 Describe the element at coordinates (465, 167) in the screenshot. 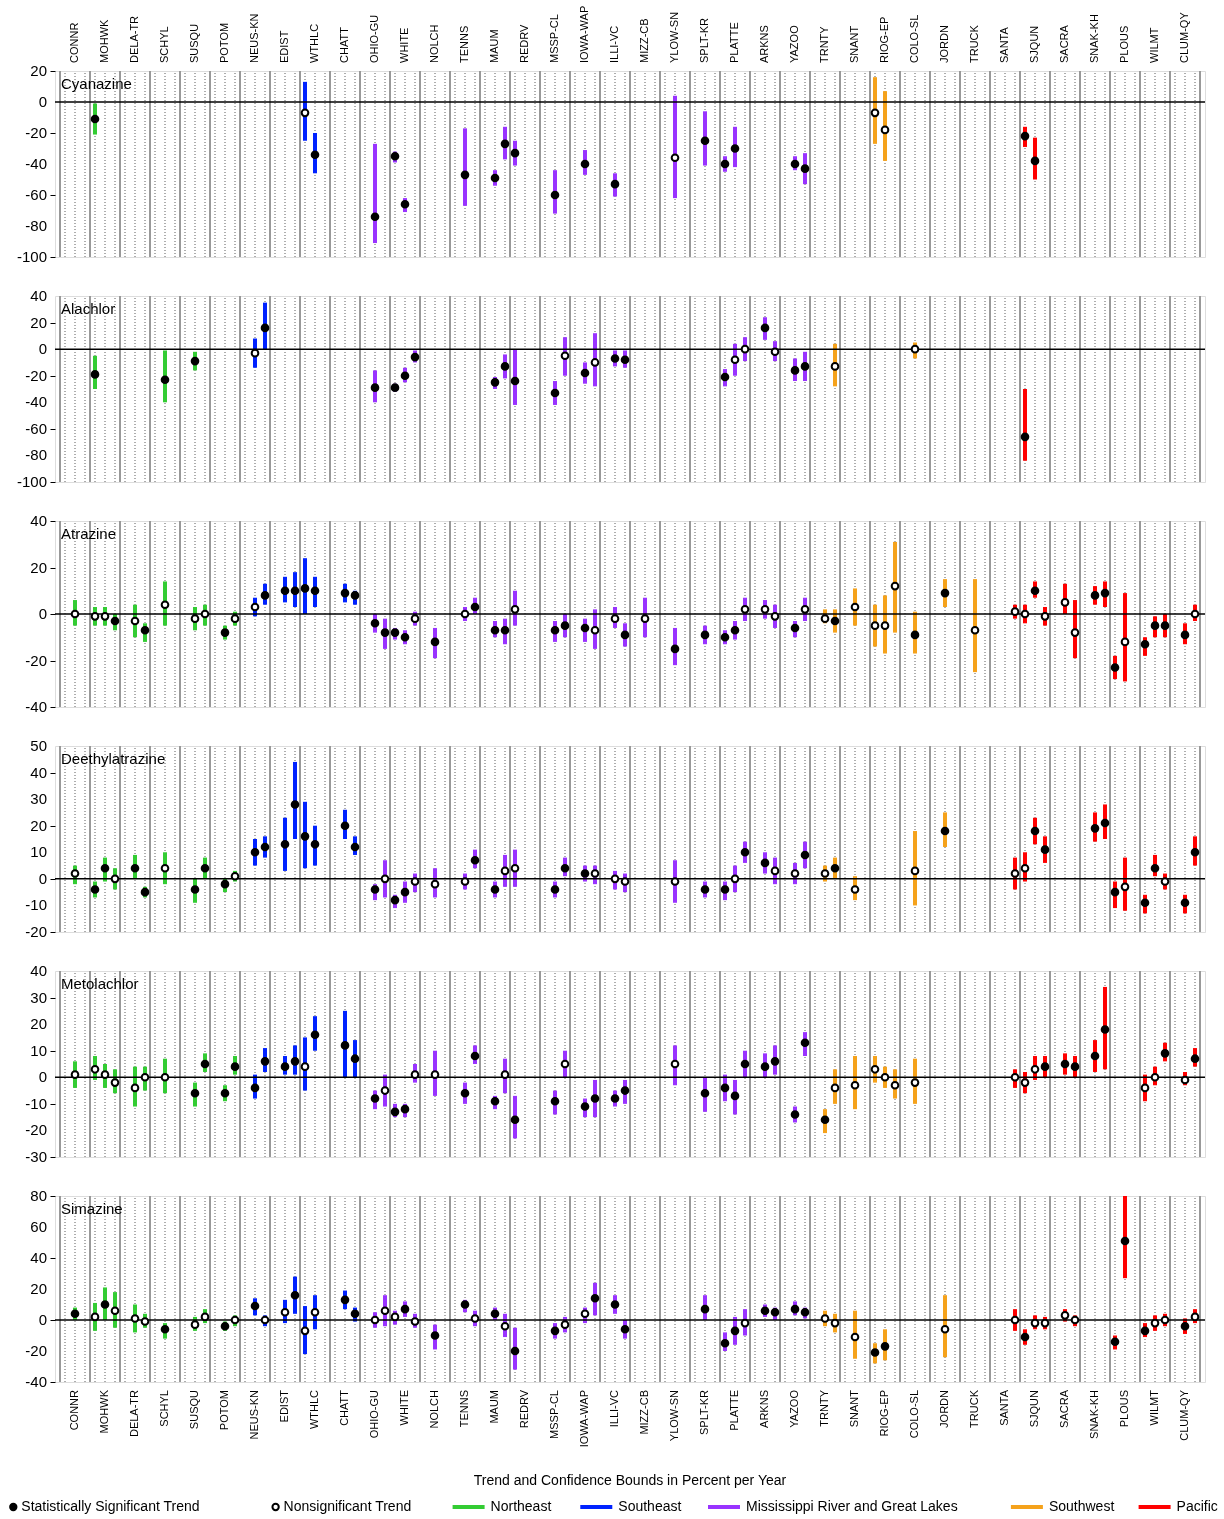

I see `bar` at that location.